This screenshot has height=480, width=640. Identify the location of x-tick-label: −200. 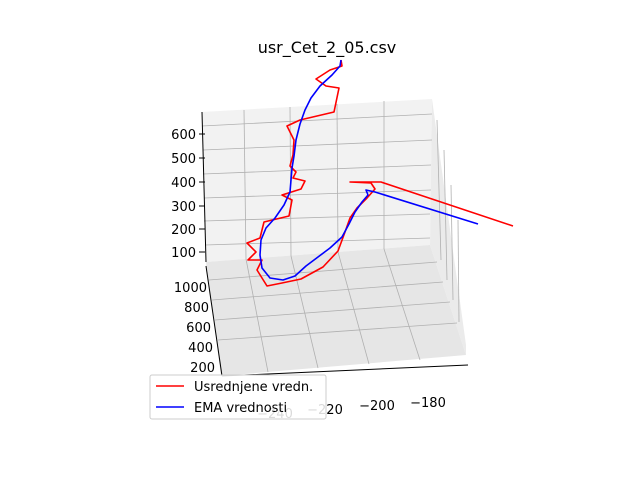
(377, 406).